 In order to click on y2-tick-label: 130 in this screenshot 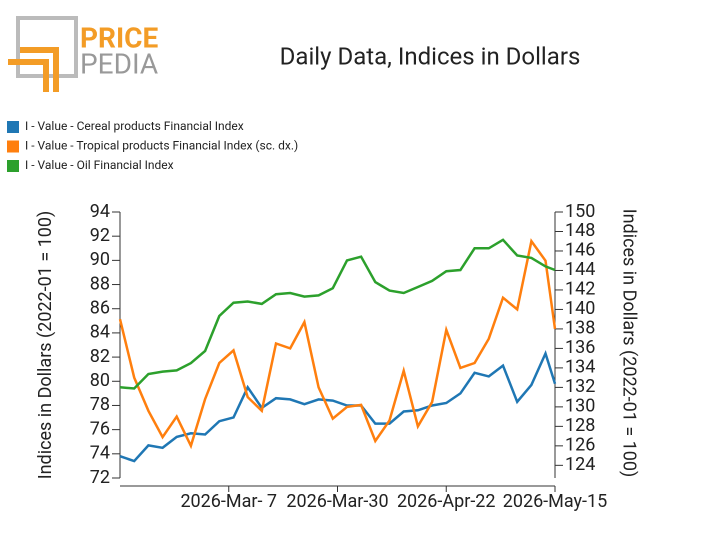, I will do `click(580, 406)`.